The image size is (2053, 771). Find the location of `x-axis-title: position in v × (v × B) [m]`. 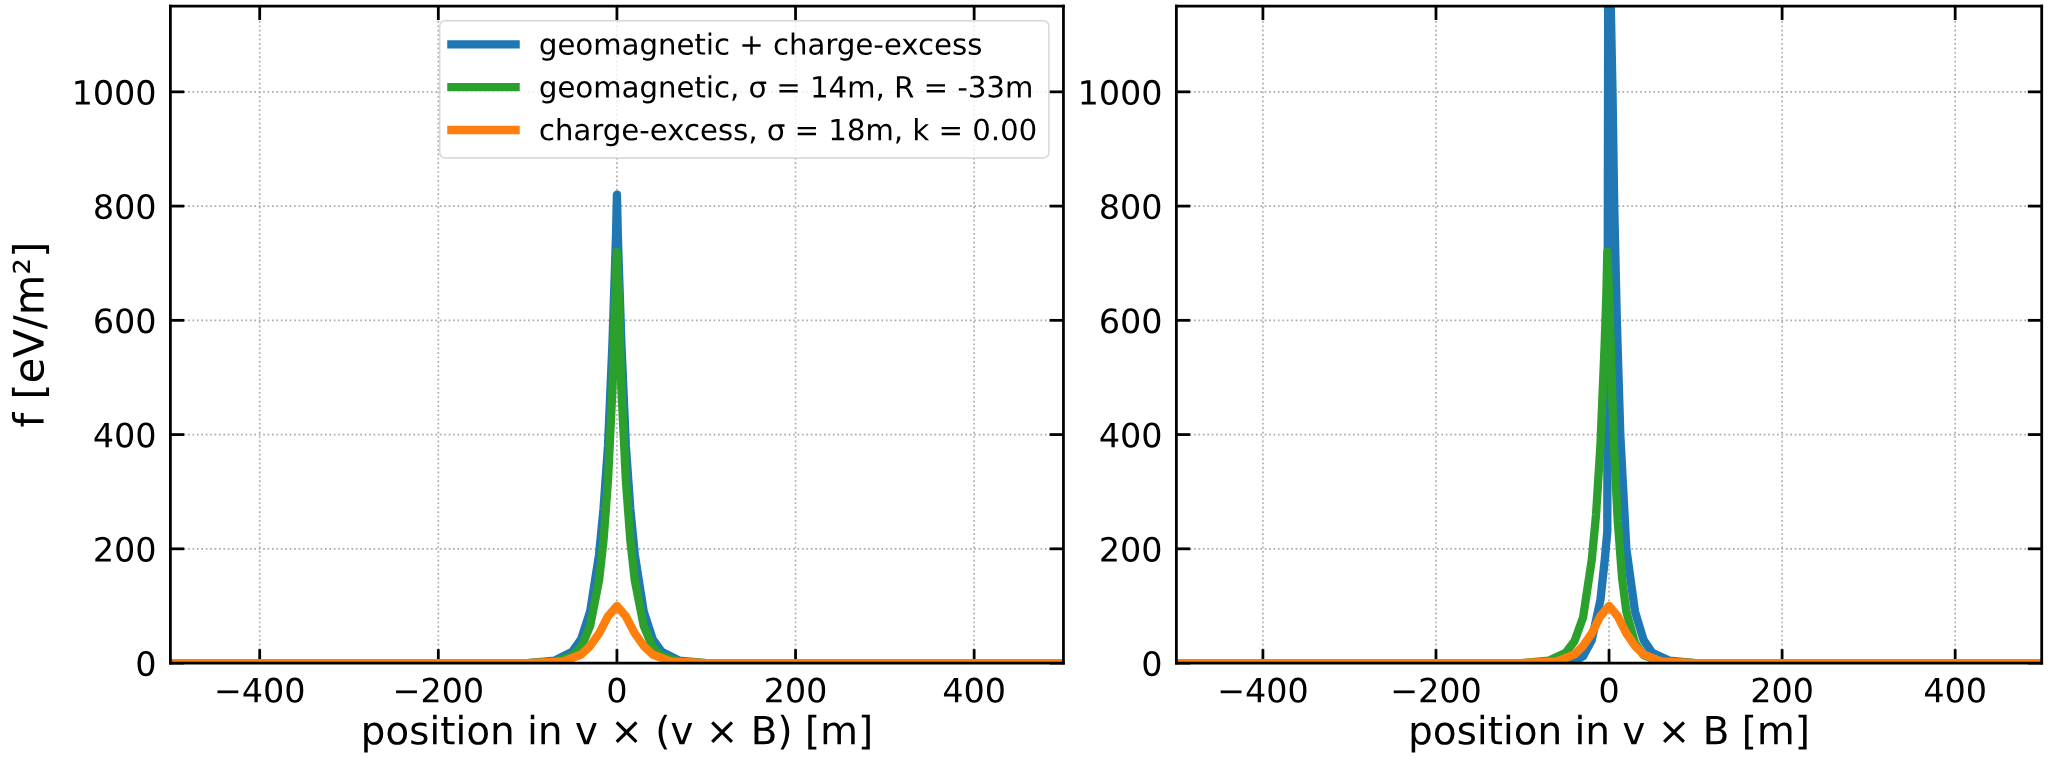

x-axis-title: position in v × (v × B) [m] is located at coordinates (617, 733).